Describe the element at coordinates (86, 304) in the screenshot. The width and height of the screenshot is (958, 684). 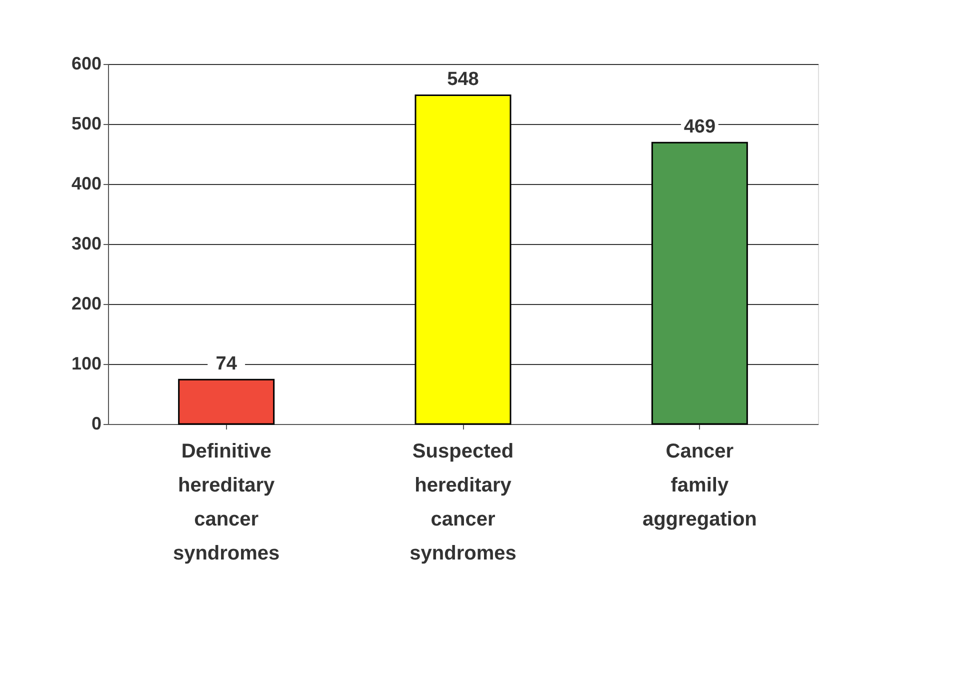
I see `y-tick-label: 200` at that location.